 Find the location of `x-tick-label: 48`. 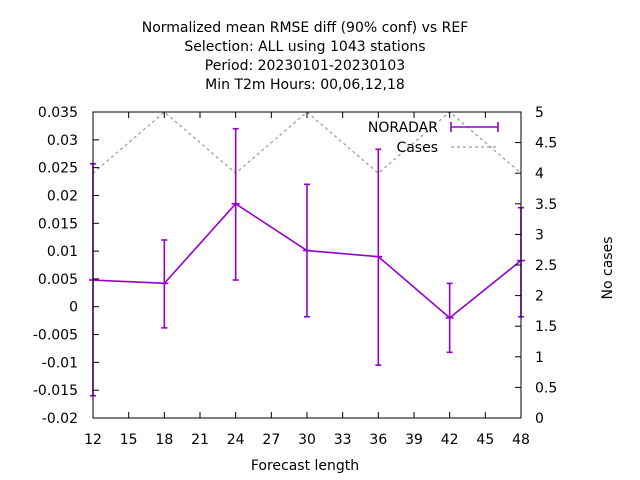

x-tick-label: 48 is located at coordinates (521, 440).